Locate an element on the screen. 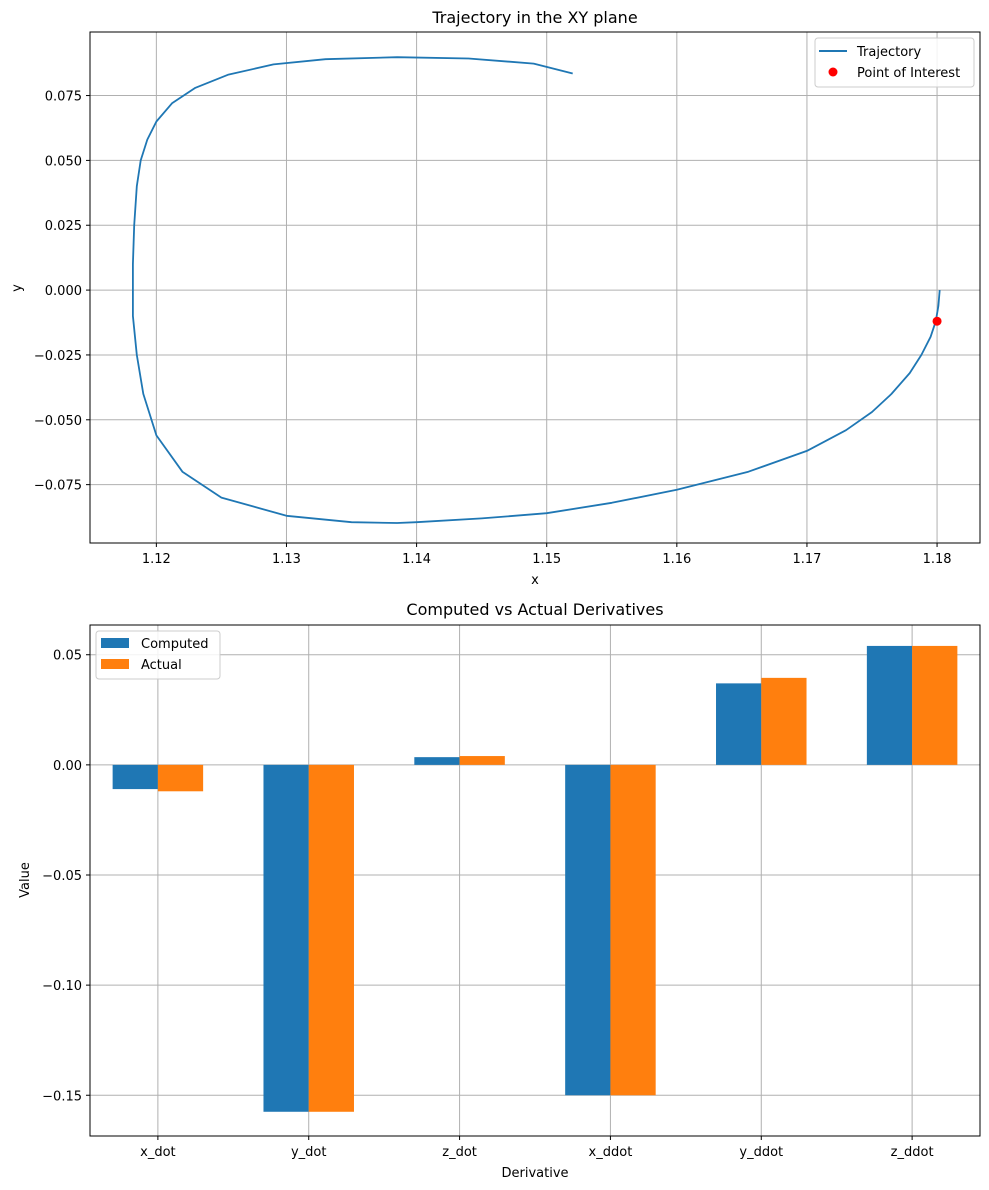 The width and height of the screenshot is (989, 1190). legend-label-computed: Computed is located at coordinates (175, 644).